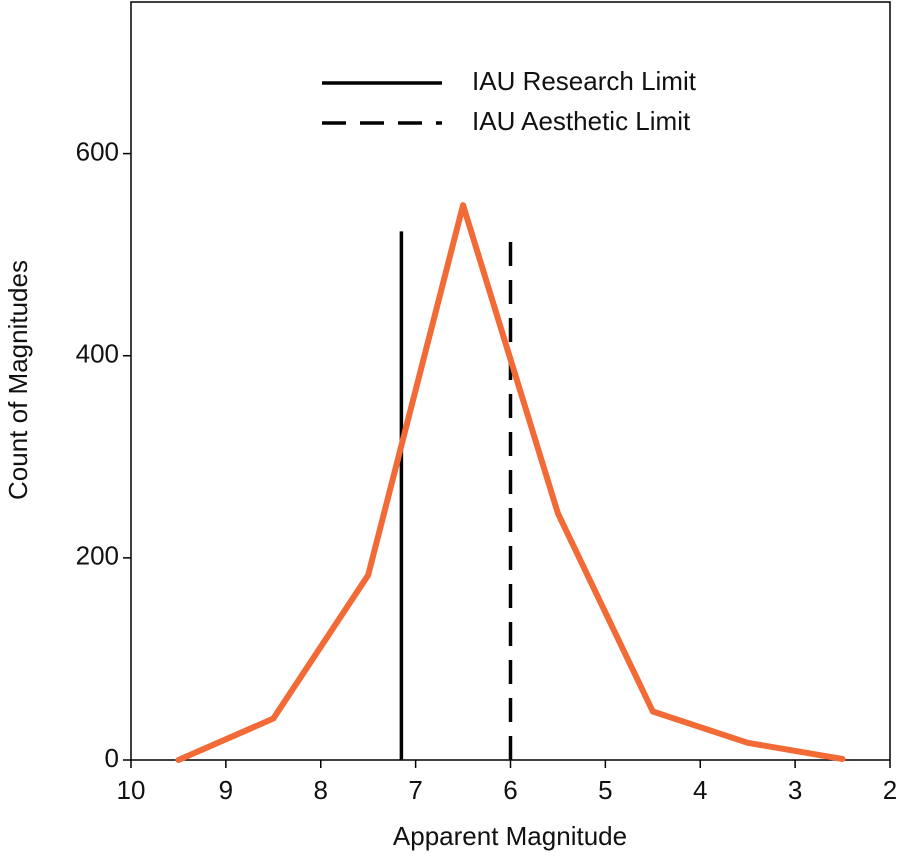  I want to click on x-axis-title: Apparent Magnitude, so click(510, 836).